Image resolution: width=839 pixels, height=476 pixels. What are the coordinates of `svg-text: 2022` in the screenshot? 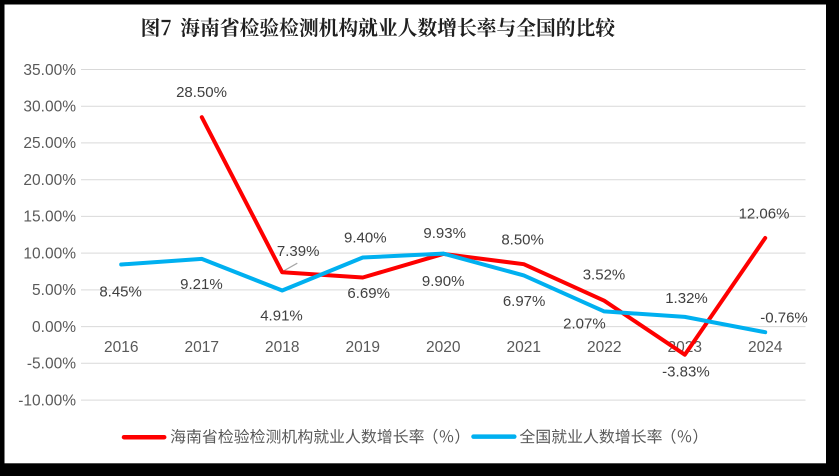 It's located at (604, 347).